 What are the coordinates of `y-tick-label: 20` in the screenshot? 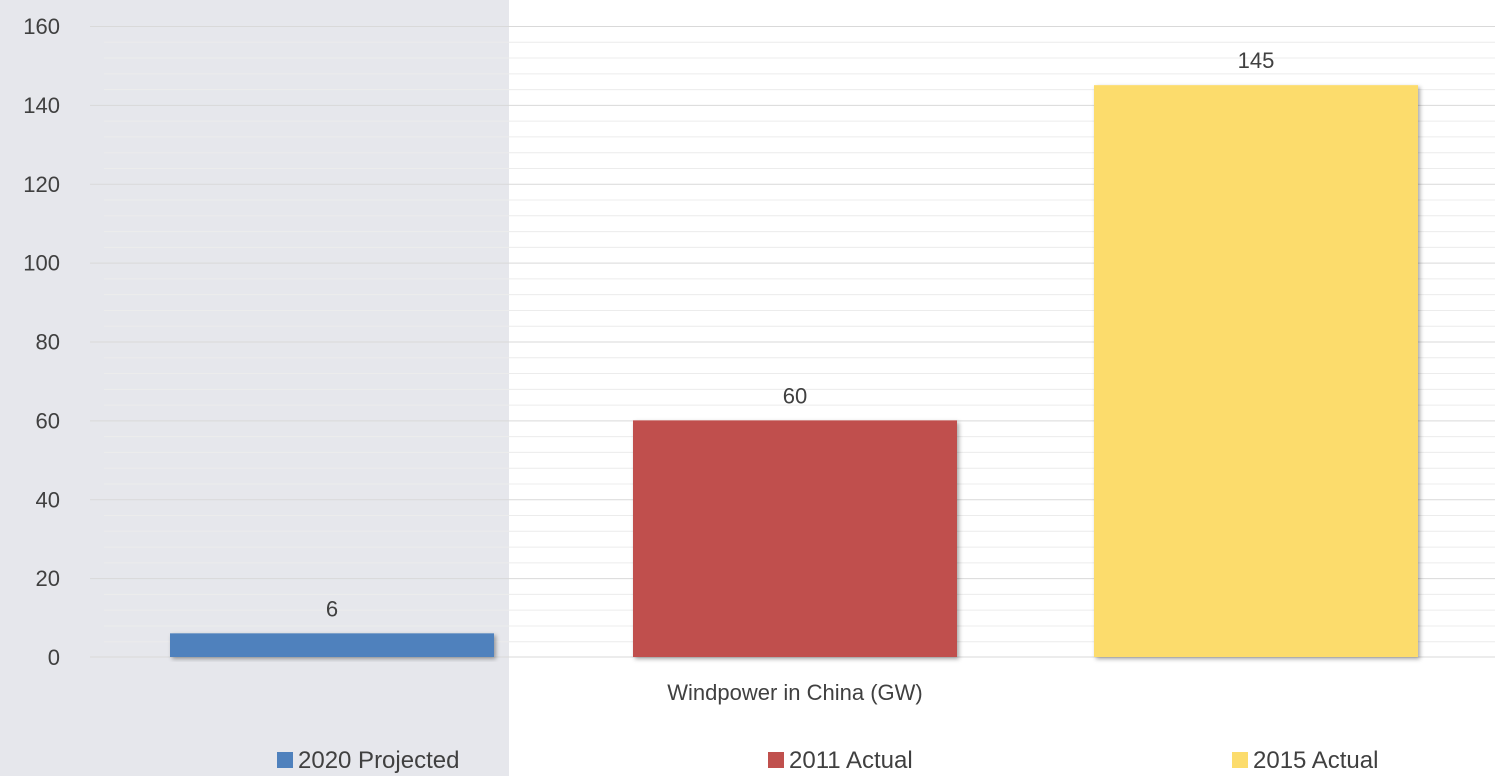 It's located at (48, 578).